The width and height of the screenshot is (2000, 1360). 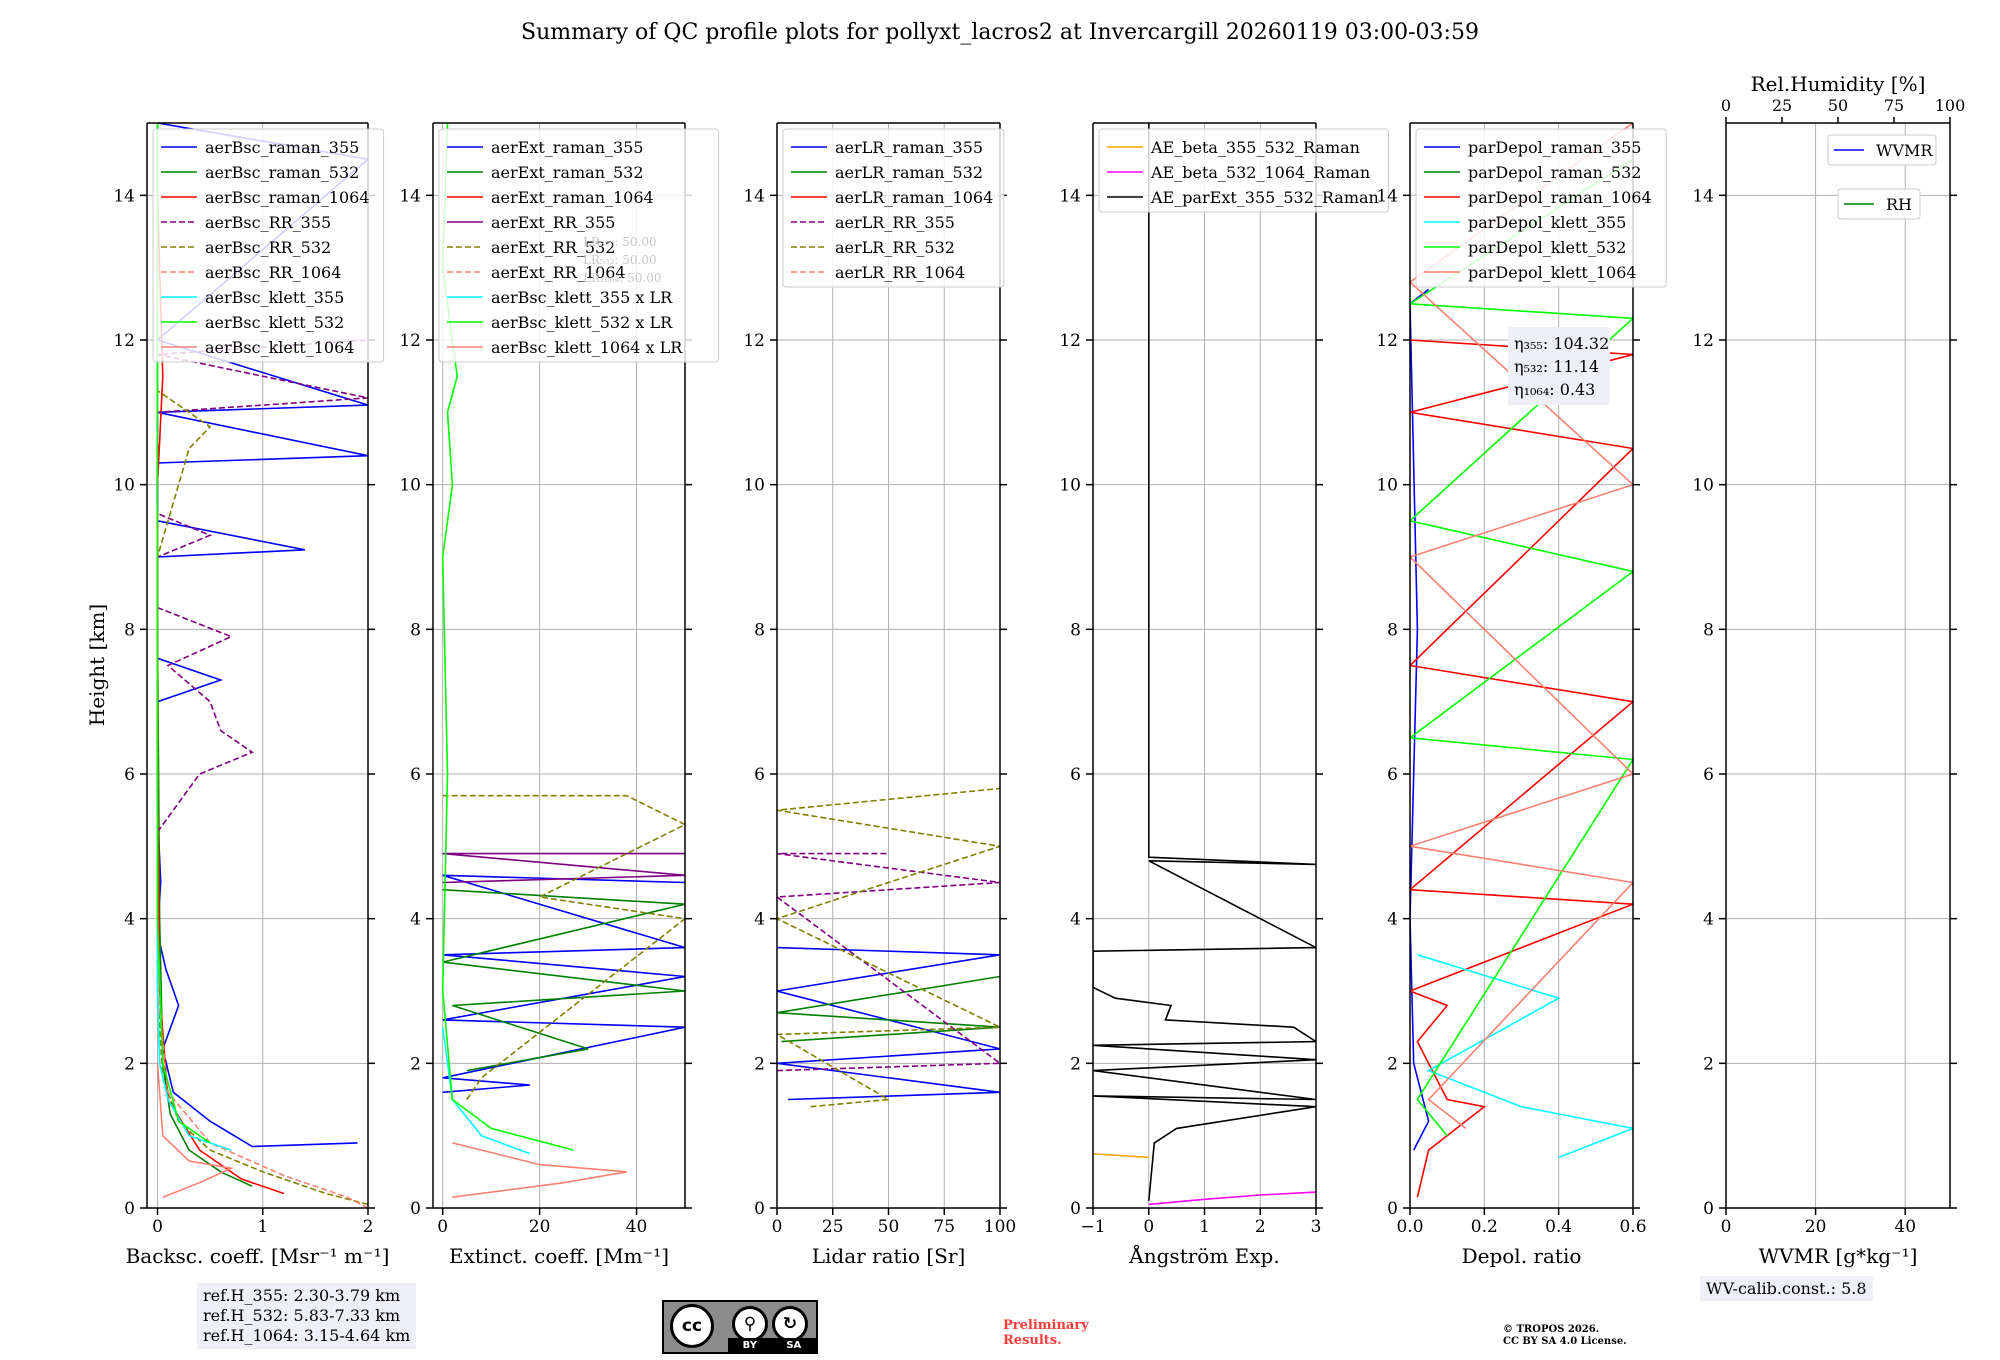 What do you see at coordinates (567, 172) in the screenshot?
I see `legend-entry: aerExt_raman_532` at bounding box center [567, 172].